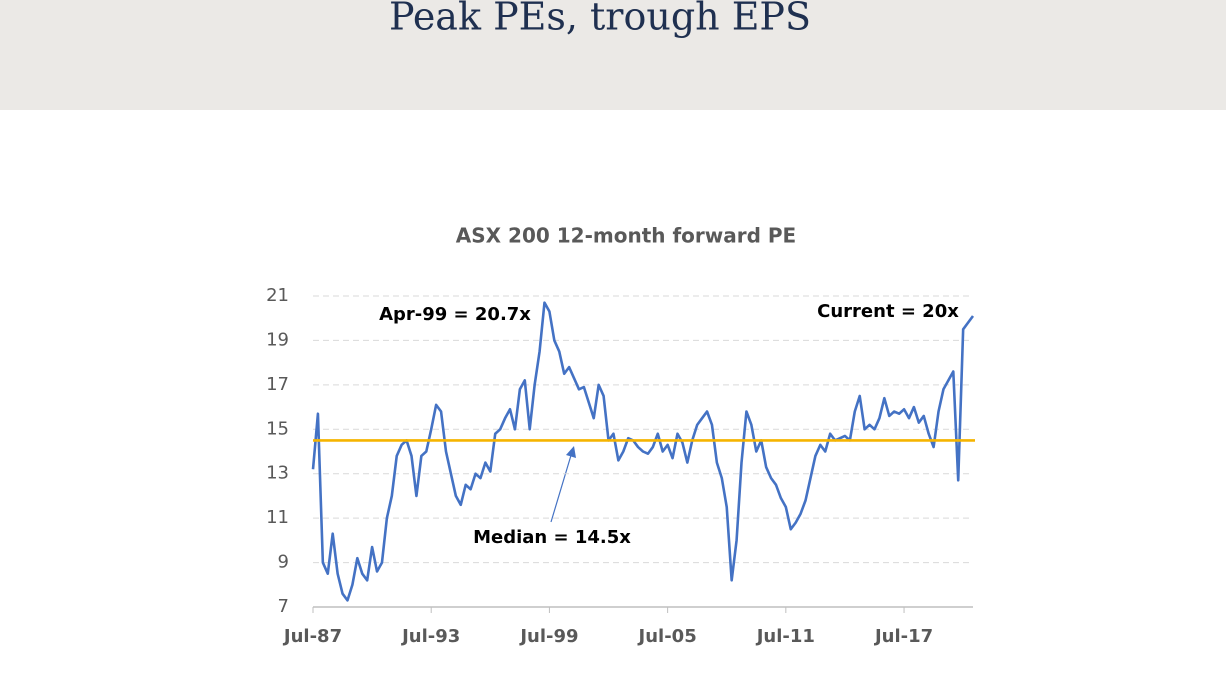 The width and height of the screenshot is (1226, 690). What do you see at coordinates (600, 19) in the screenshot?
I see `slide-title: Peak PEs, trough EPS` at bounding box center [600, 19].